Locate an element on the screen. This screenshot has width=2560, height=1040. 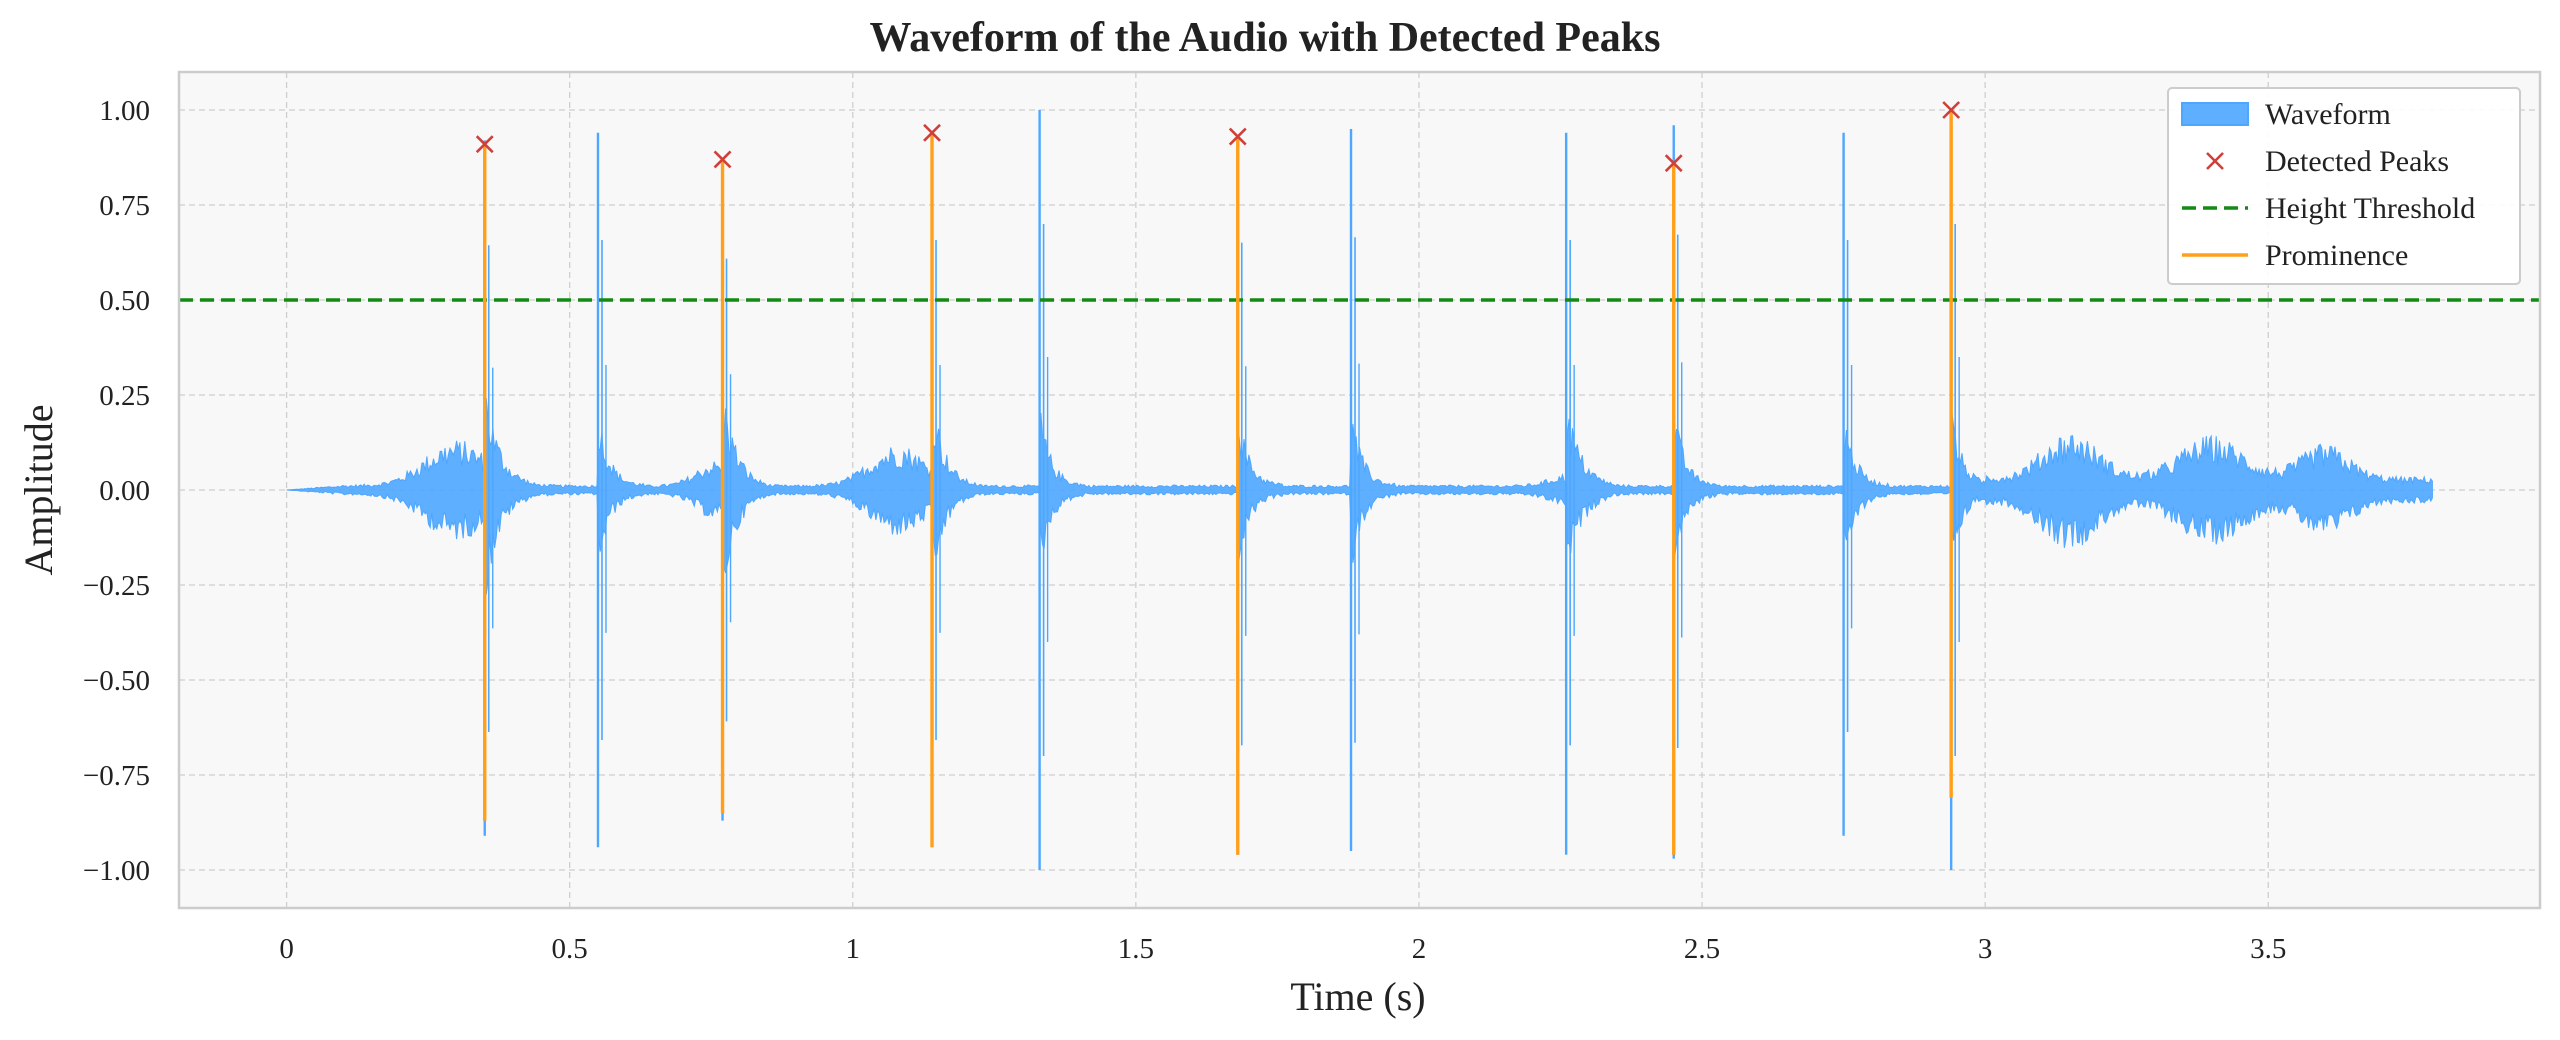
legend-swatch-peaks is located at coordinates (2215, 161).